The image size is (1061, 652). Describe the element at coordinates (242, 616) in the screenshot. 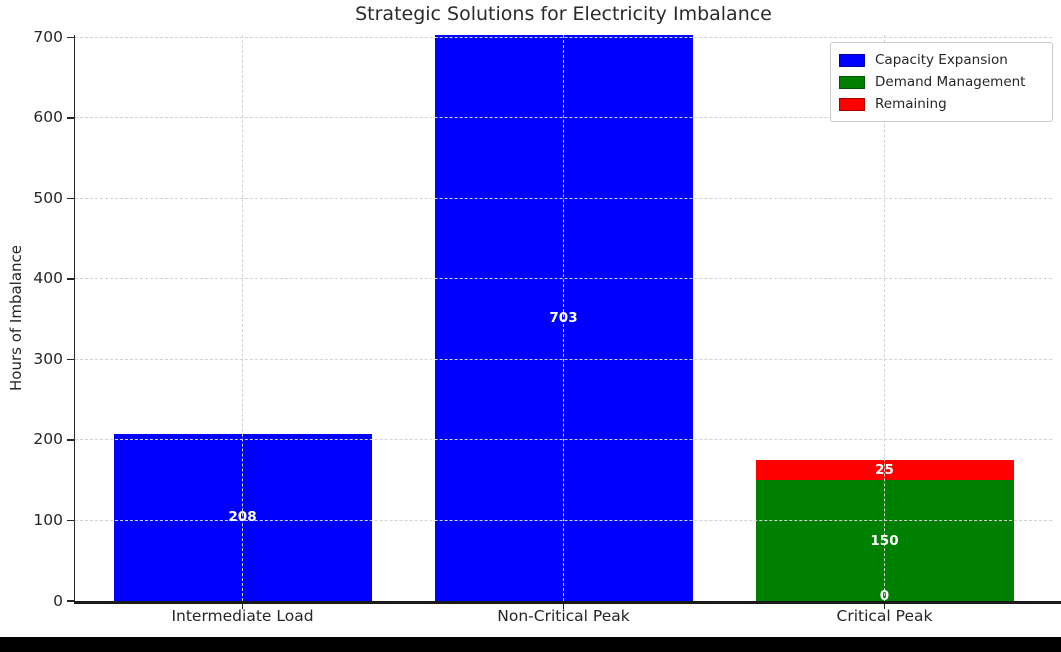

I see `x-tick-label: Intermediate Load` at that location.